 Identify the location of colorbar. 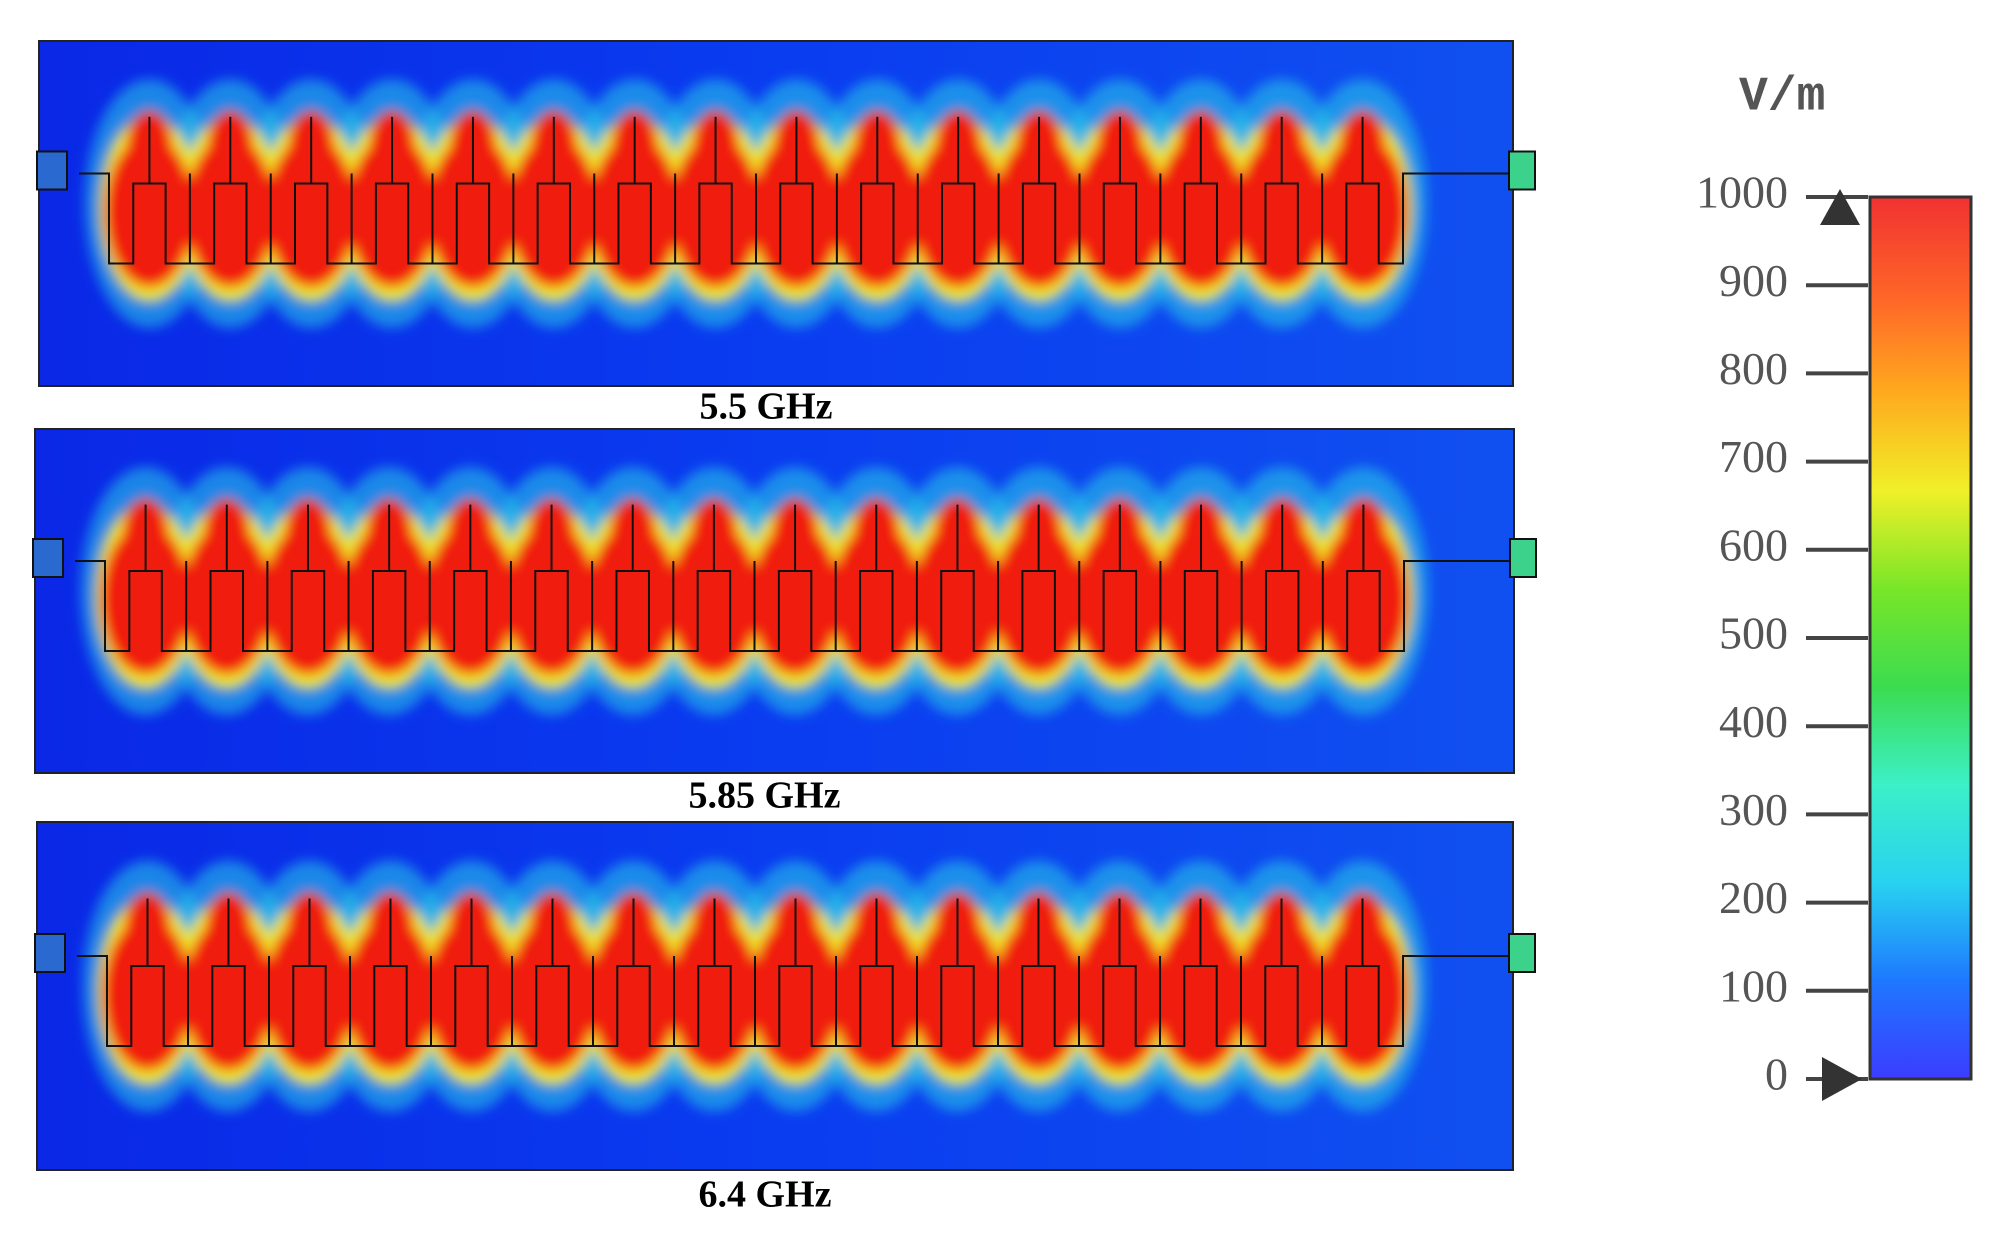
(1920, 638).